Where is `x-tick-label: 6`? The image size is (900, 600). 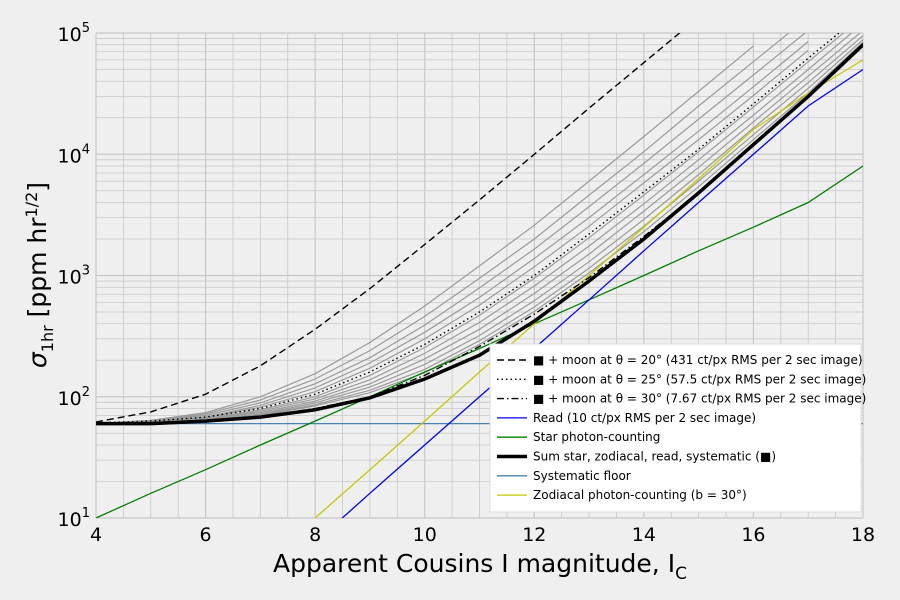
x-tick-label: 6 is located at coordinates (206, 535).